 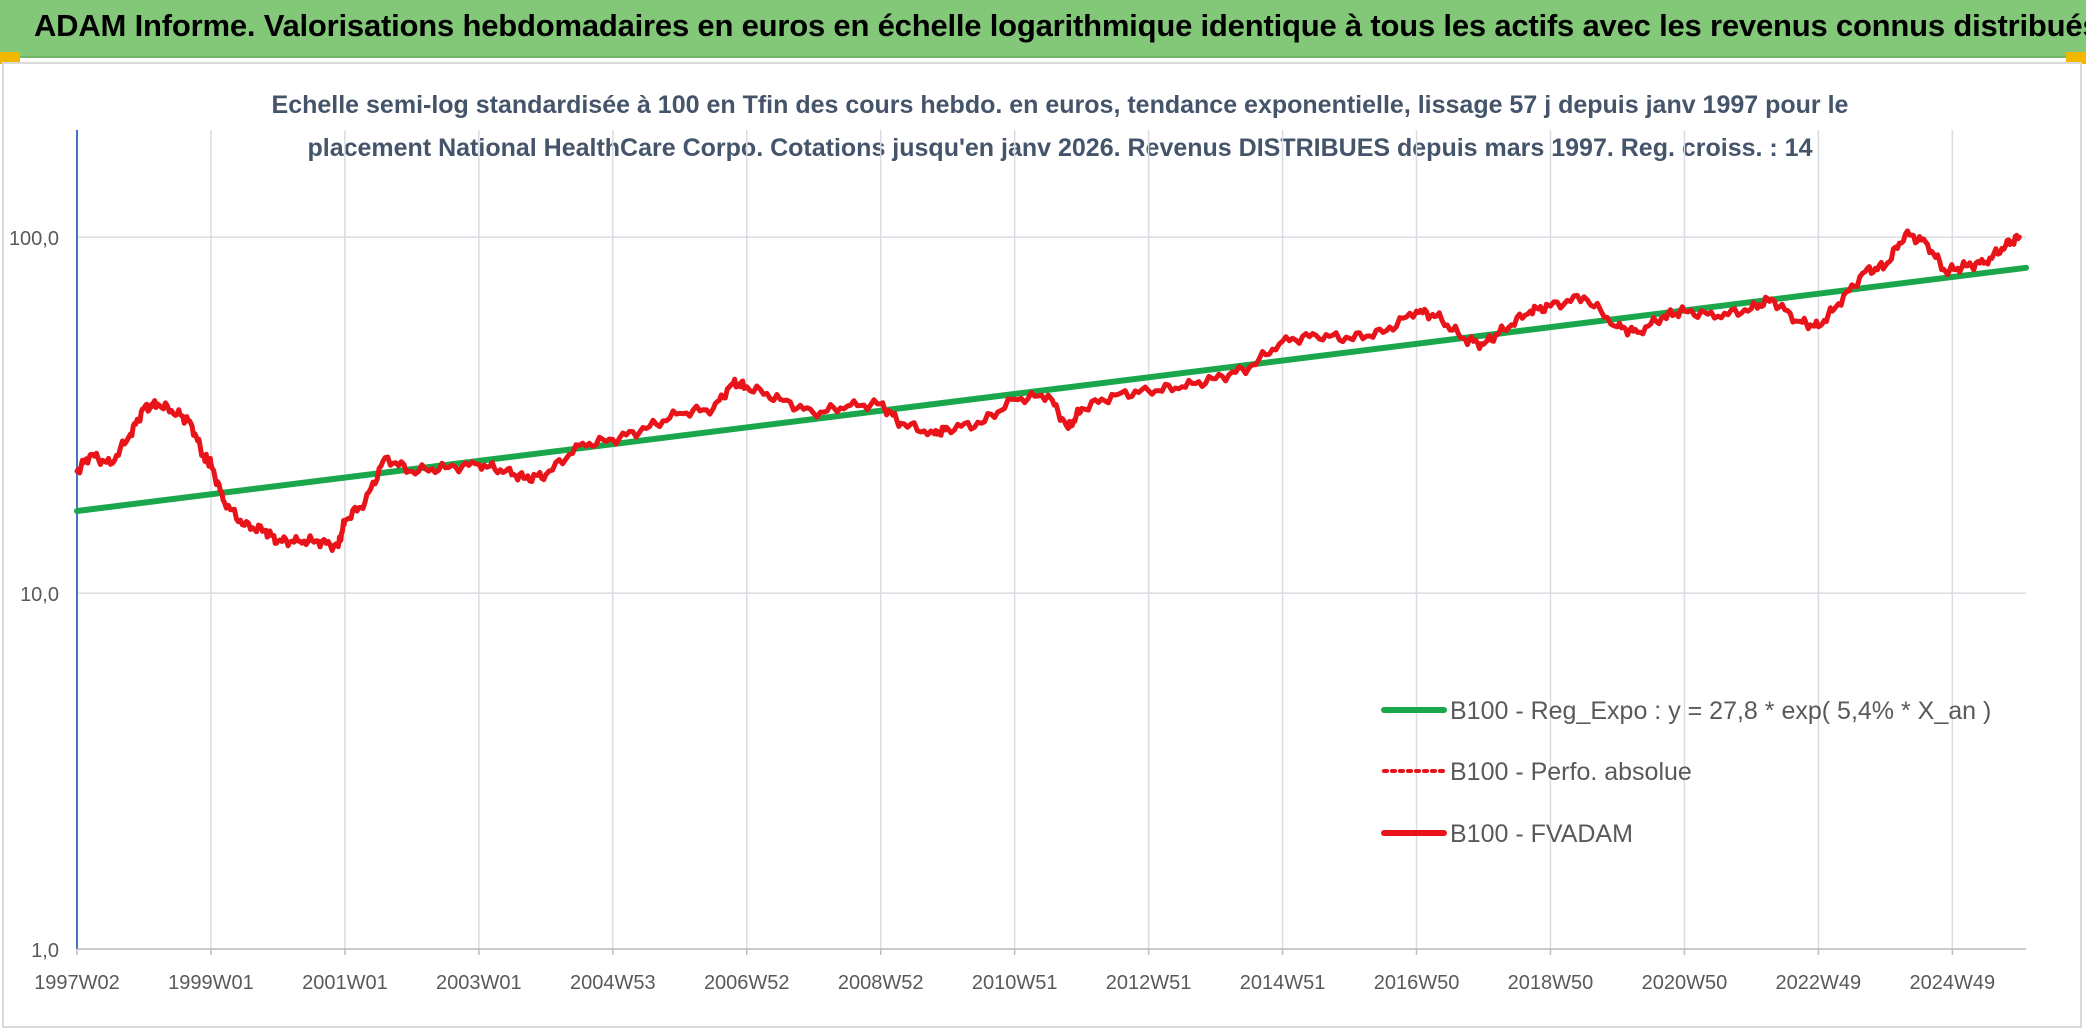 I want to click on corner-marker-right, so click(x=2076, y=58).